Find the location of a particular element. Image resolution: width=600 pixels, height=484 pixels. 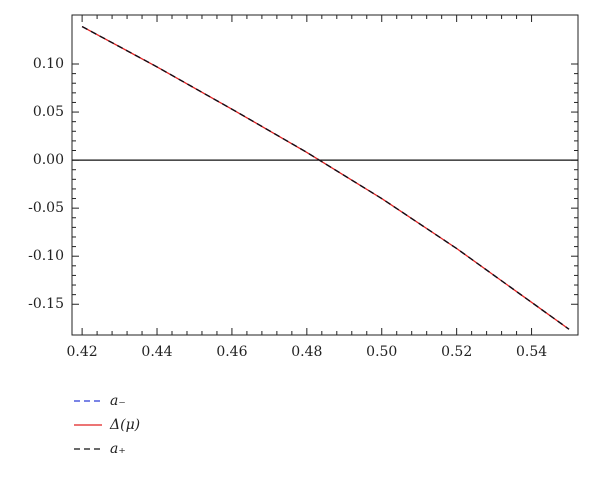

x-tick-label: 0.42 is located at coordinates (82, 352).